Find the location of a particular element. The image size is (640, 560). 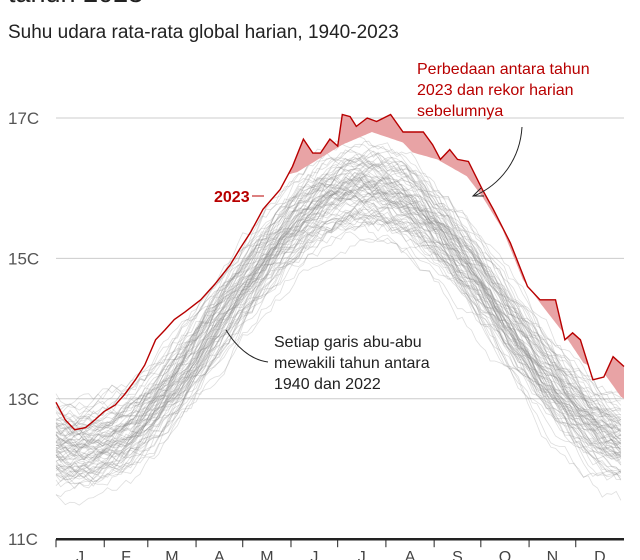

x-tick-label: D is located at coordinates (600, 554).